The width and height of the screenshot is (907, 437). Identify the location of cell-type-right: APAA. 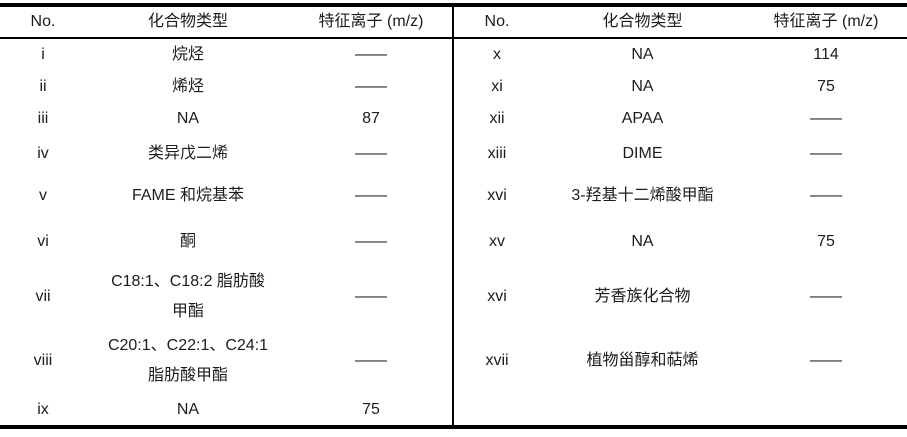
(642, 118).